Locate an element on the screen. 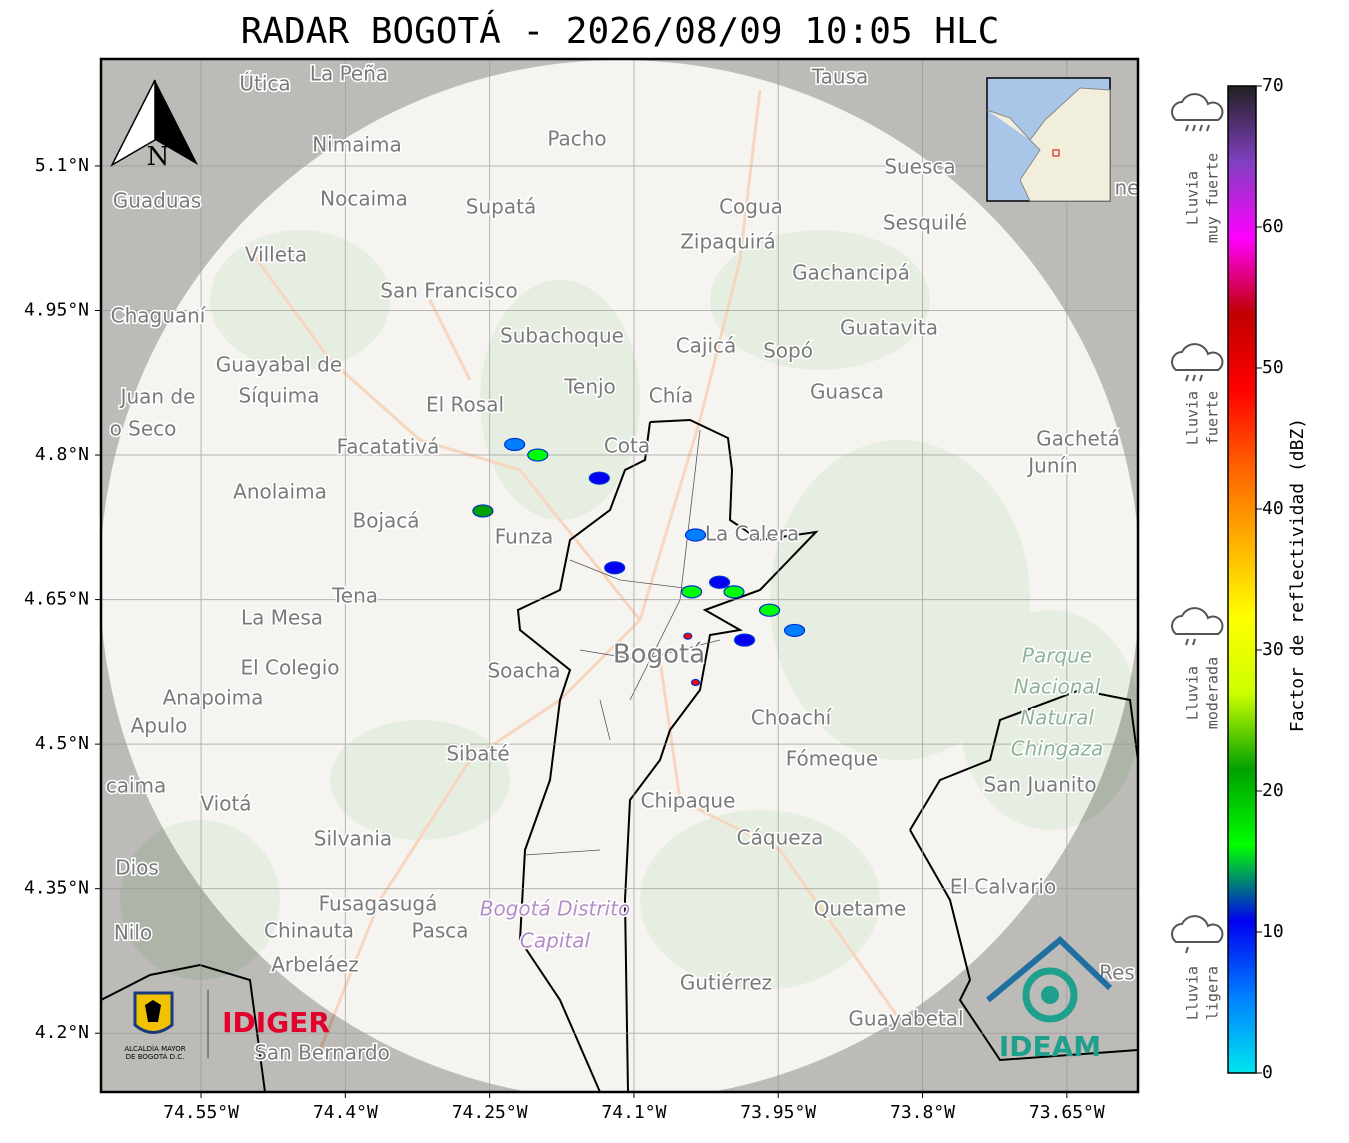 This screenshot has width=1349, height=1143. place-label: Guayabetal is located at coordinates (905, 1019).